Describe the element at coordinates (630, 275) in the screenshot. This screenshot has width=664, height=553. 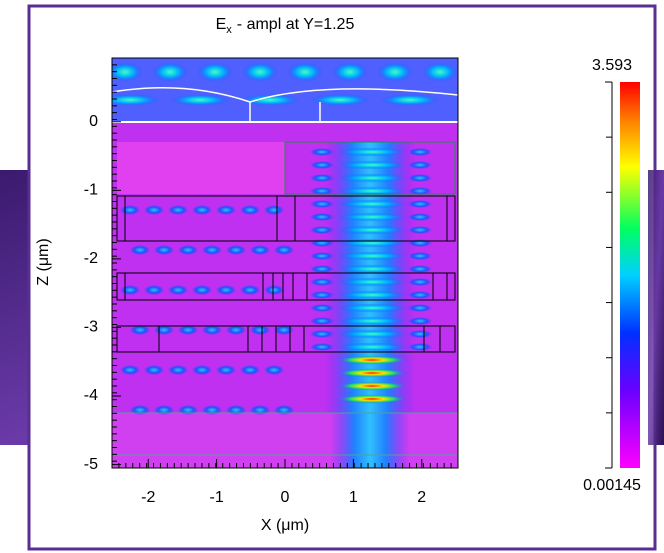
I see `colorbar` at that location.